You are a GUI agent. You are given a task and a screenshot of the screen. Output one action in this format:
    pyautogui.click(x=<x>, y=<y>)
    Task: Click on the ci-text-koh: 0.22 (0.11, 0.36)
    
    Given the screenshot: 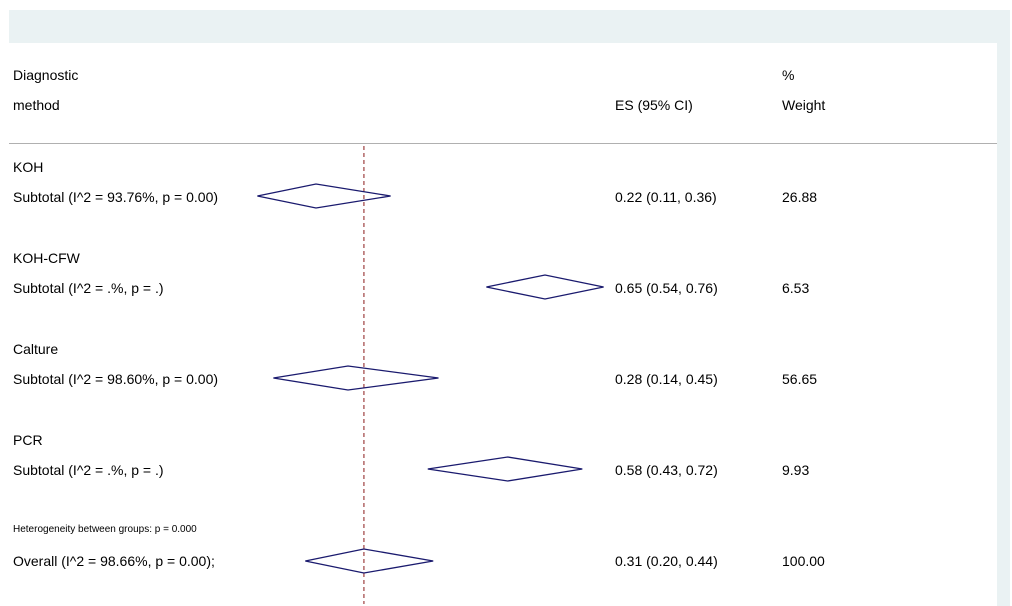 What is the action you would take?
    pyautogui.click(x=666, y=197)
    